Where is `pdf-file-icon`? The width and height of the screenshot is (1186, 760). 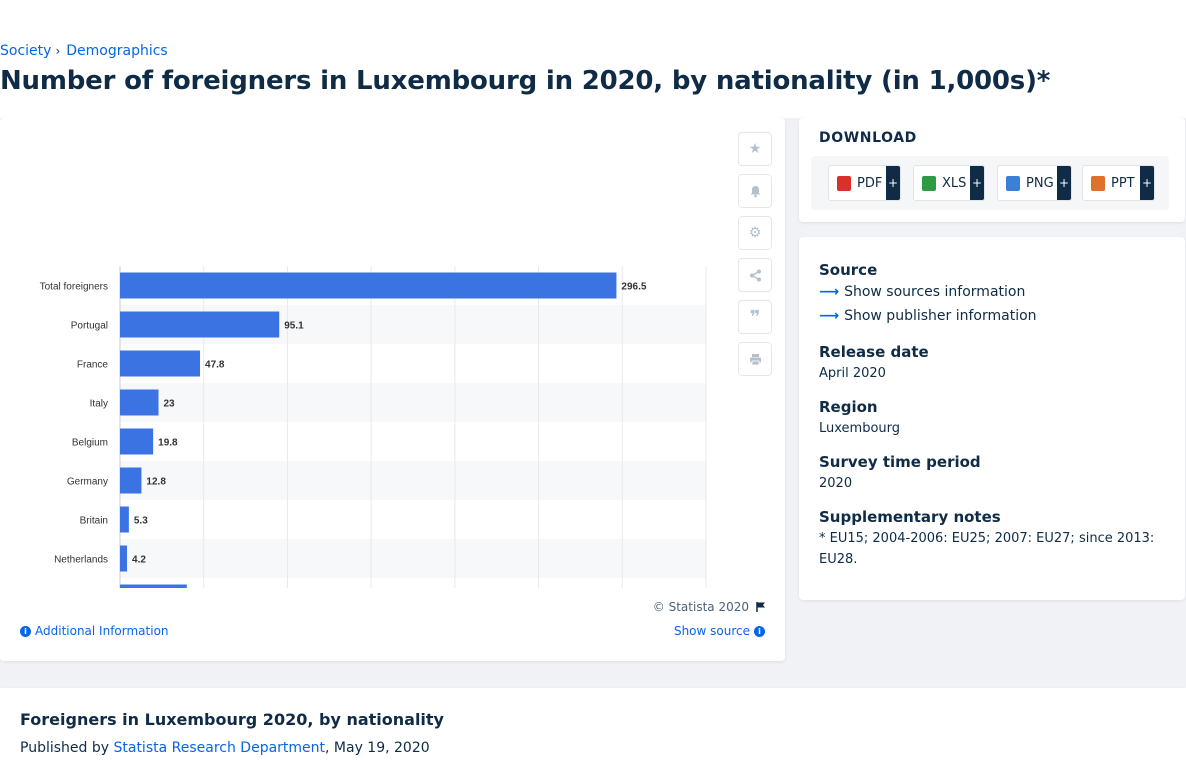 pdf-file-icon is located at coordinates (844, 183).